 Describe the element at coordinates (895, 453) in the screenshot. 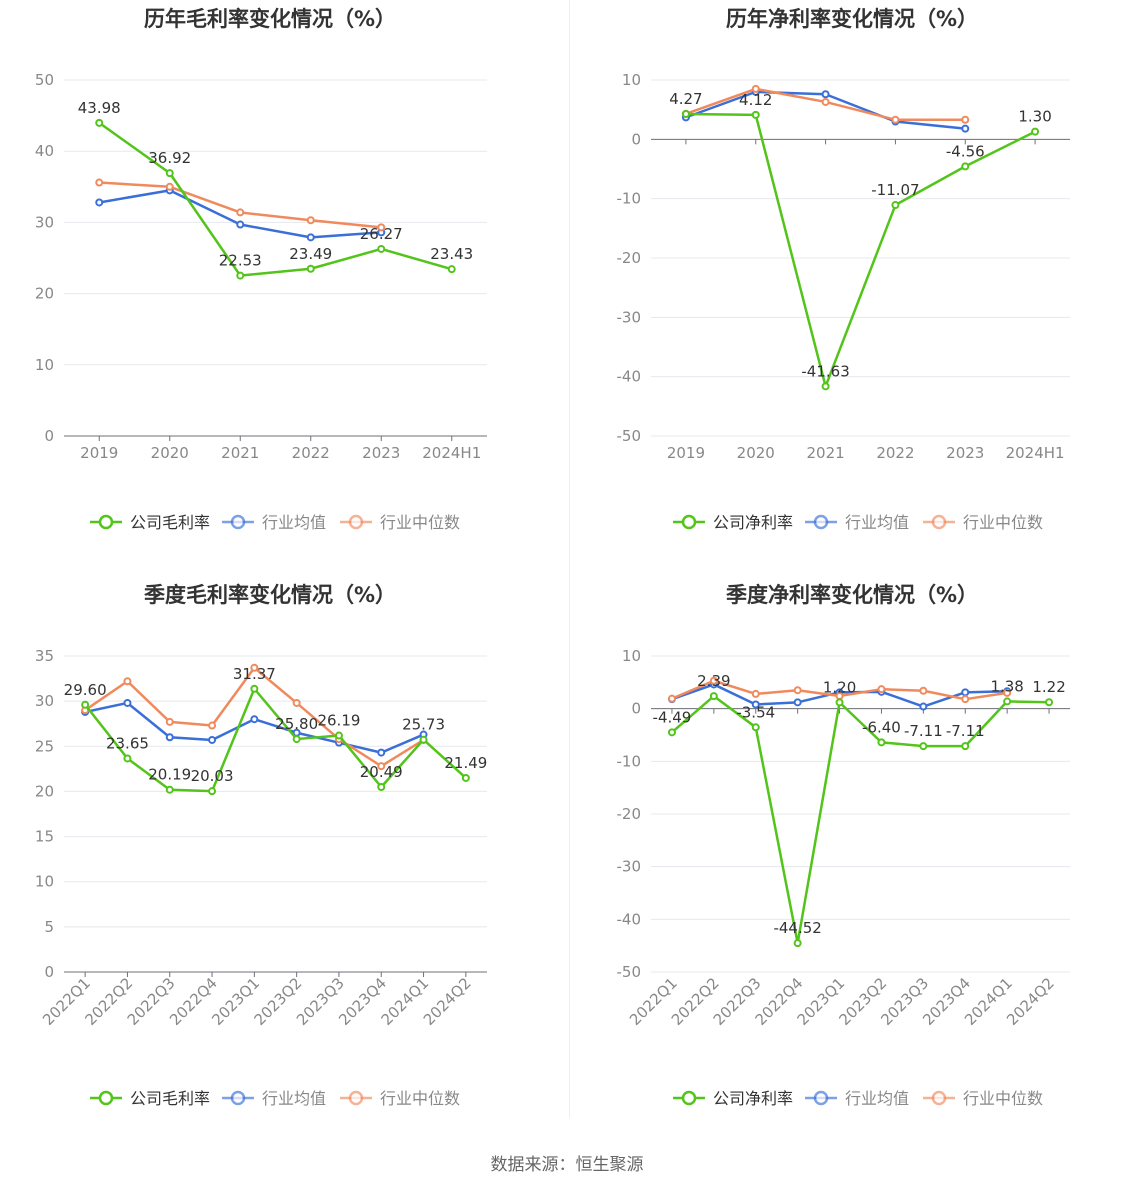

I see `x-tick-label: 2022` at that location.